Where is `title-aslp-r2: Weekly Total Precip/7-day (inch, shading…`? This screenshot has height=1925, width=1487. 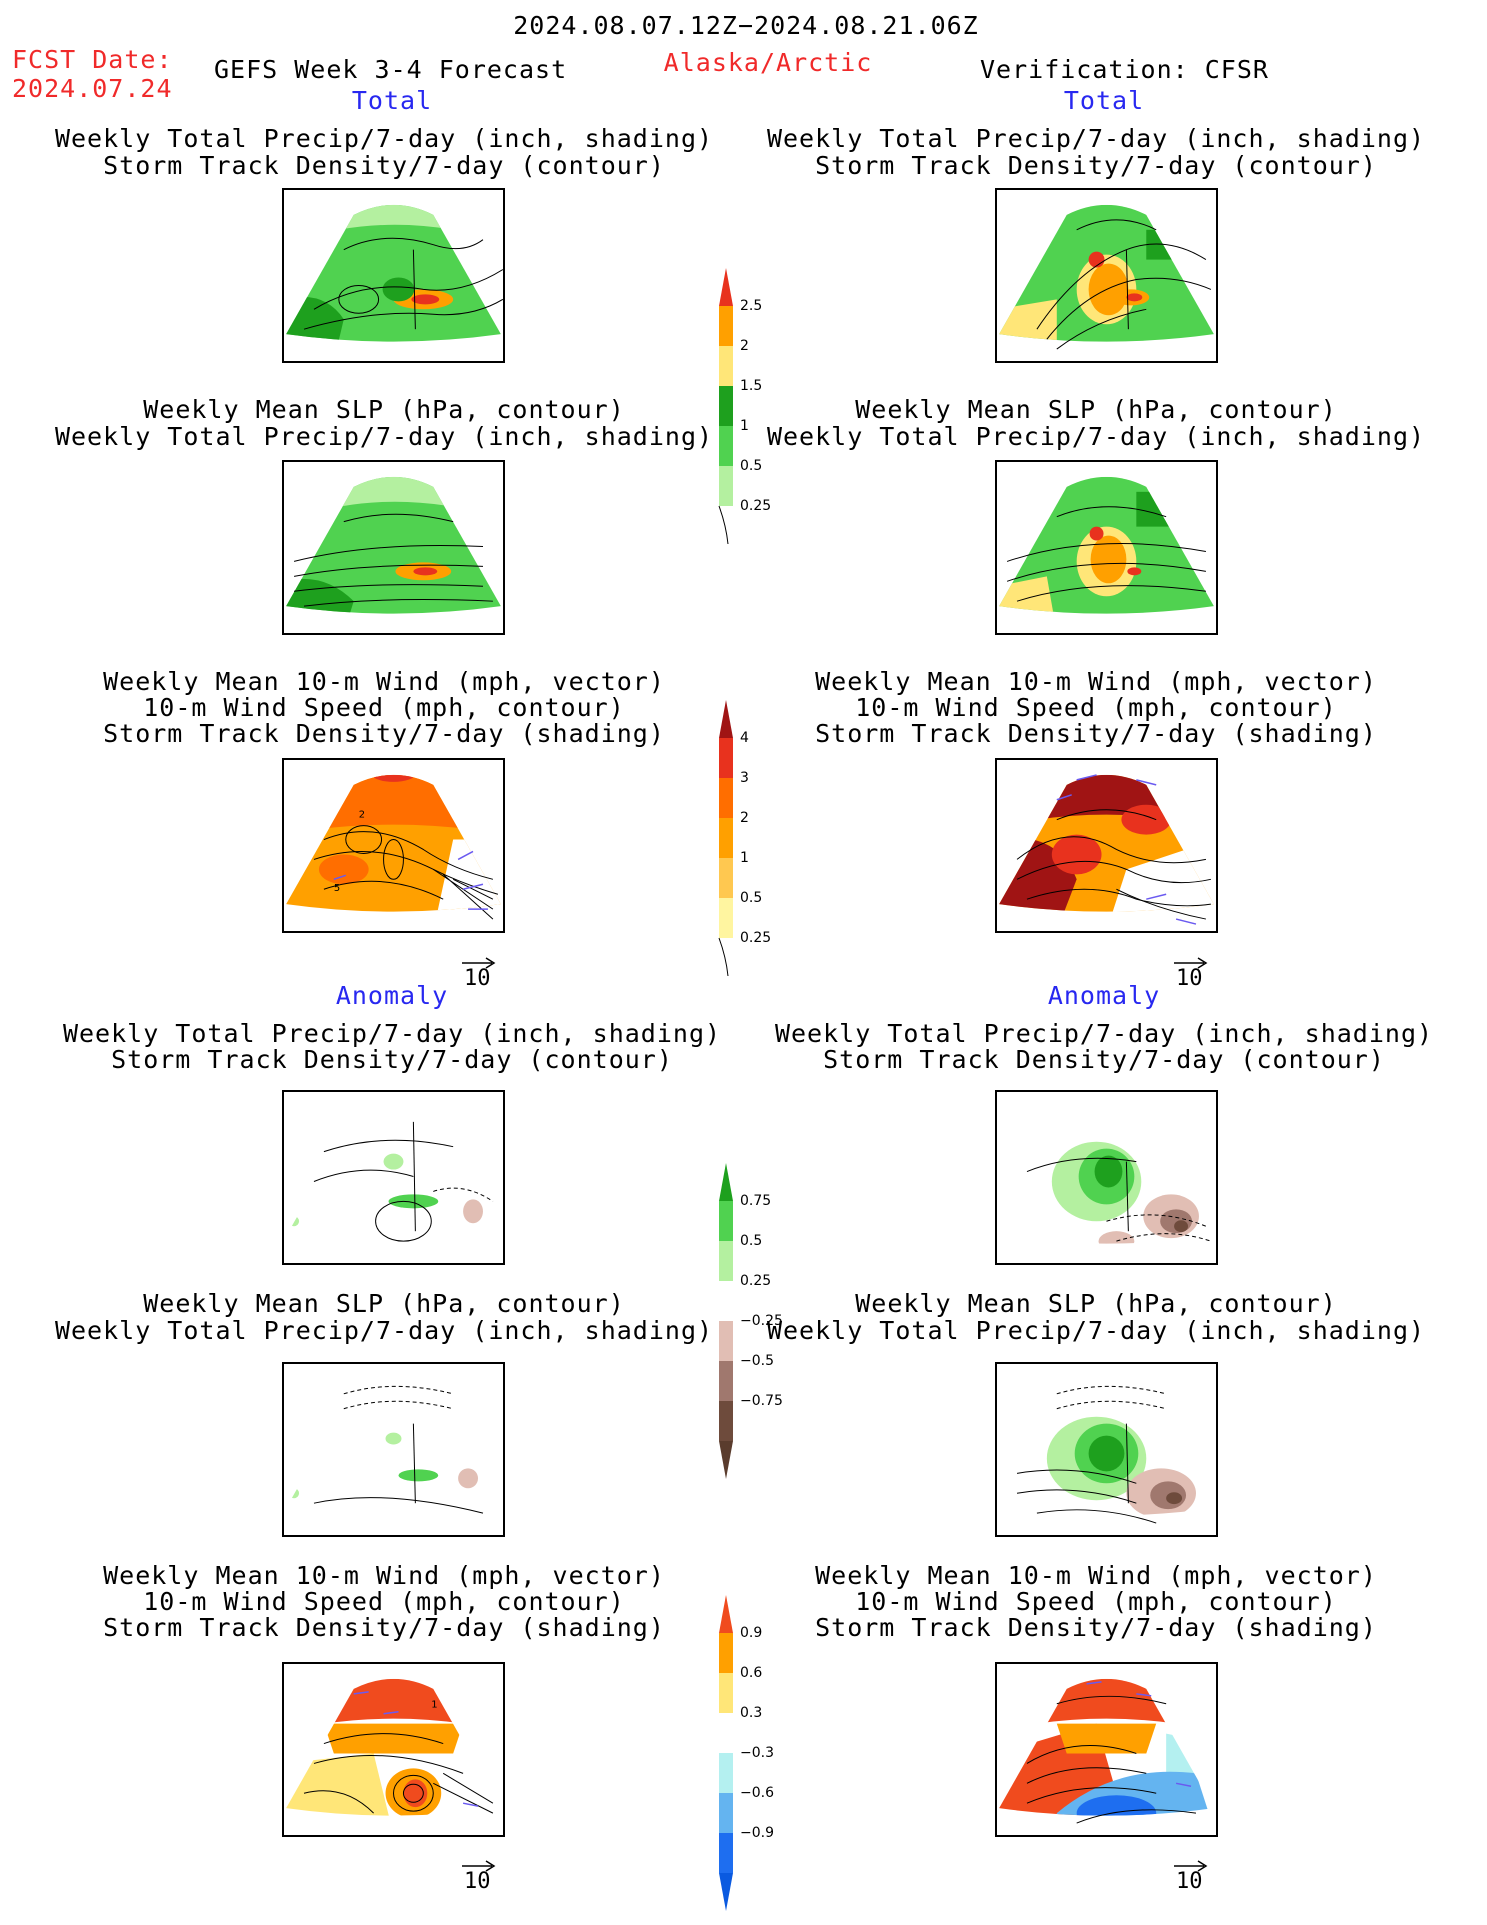 title-aslp-r2: Weekly Total Precip/7-day (inch, shading… is located at coordinates (1096, 1330).